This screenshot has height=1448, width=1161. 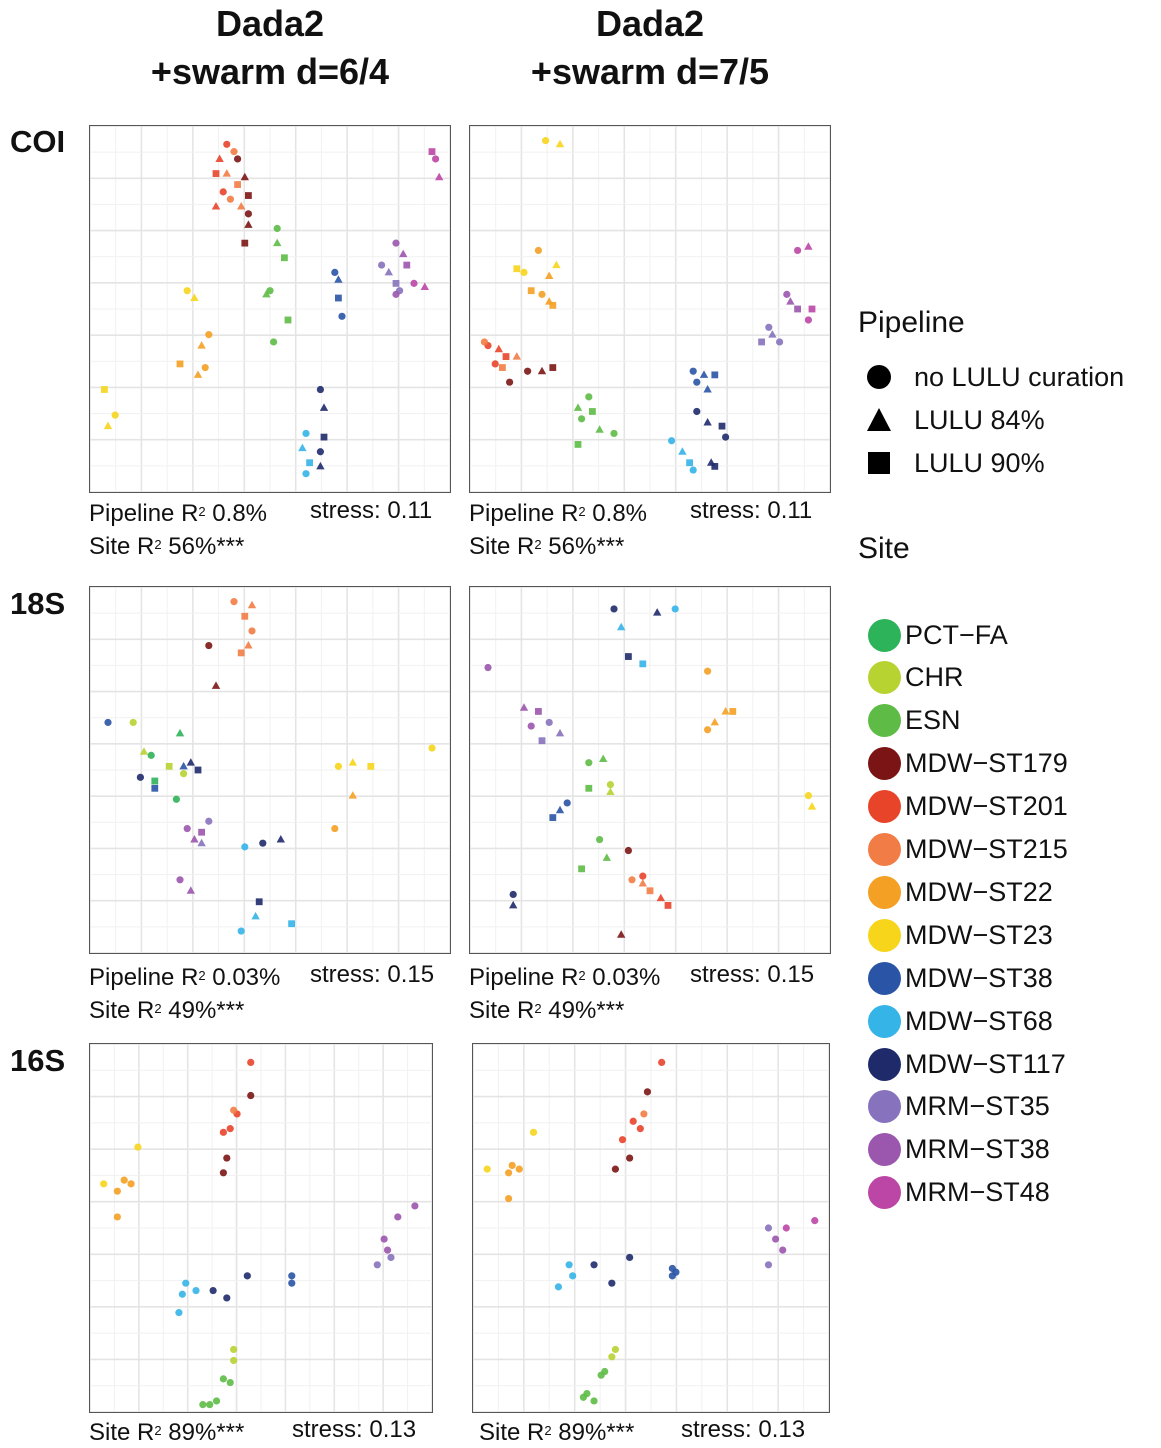 I want to click on row-label-16s: 16S, so click(x=38, y=1060).